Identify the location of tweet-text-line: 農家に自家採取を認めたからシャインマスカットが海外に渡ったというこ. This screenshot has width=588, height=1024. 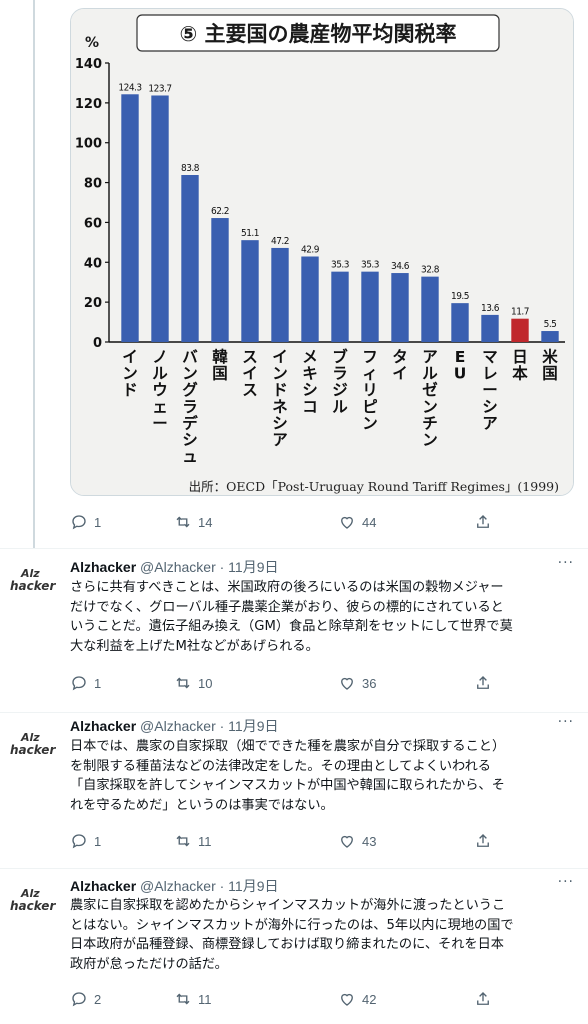
(288, 905).